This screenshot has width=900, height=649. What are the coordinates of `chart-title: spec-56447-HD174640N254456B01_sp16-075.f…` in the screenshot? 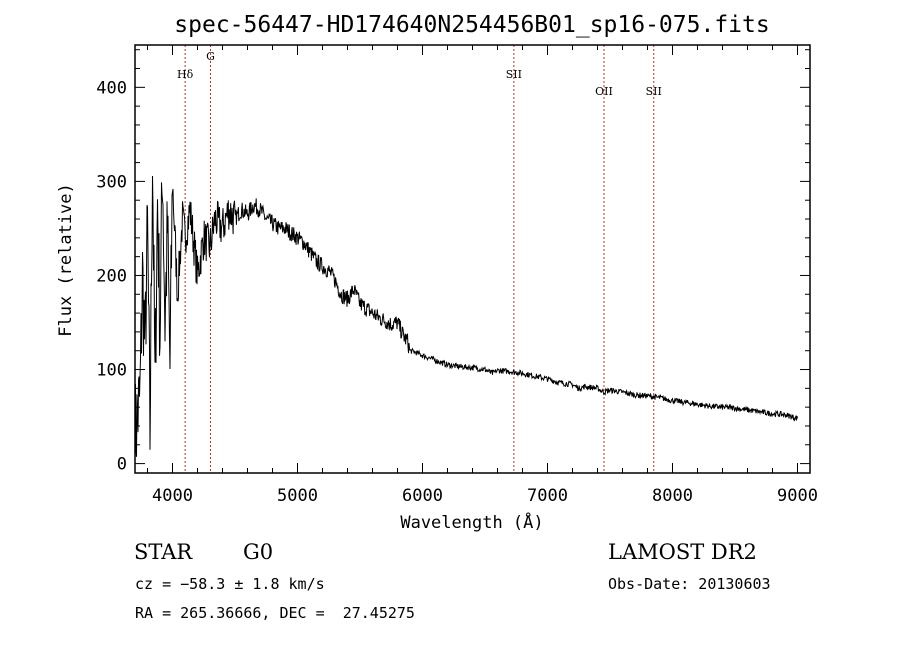 It's located at (471, 25).